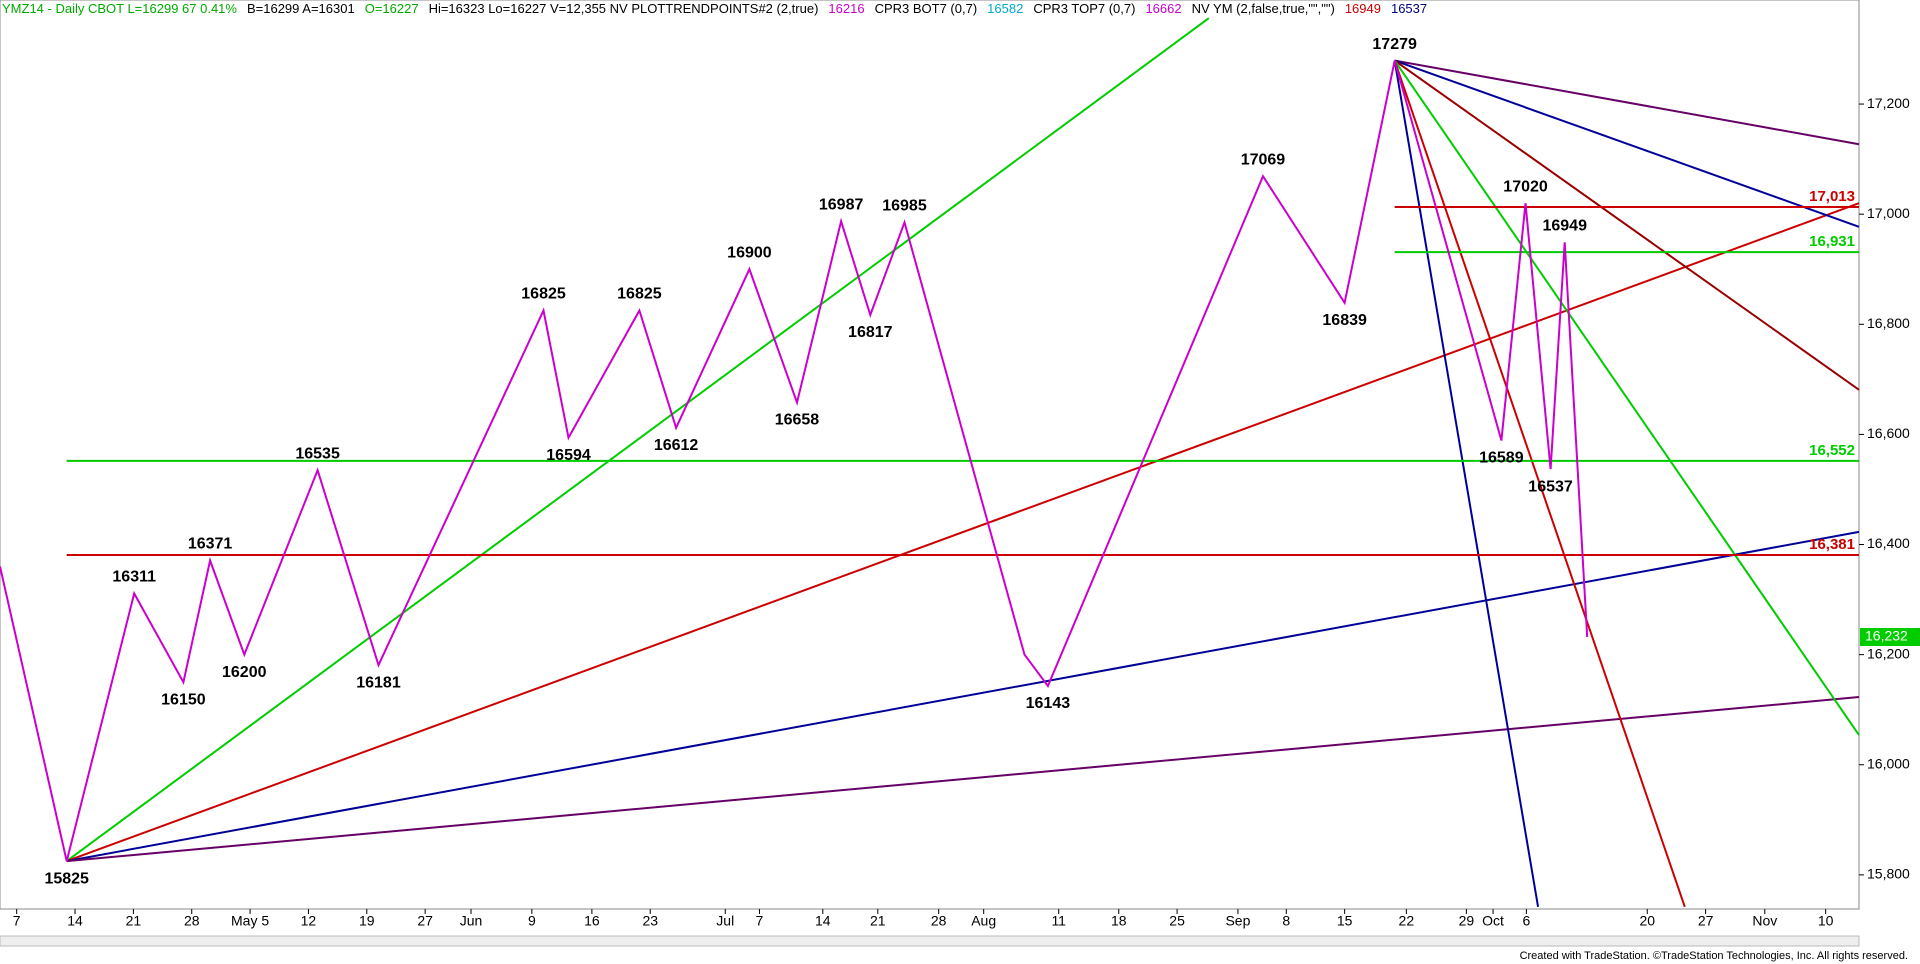 This screenshot has width=1920, height=964. Describe the element at coordinates (1048, 703) in the screenshot. I see `swing-label: 16143` at that location.